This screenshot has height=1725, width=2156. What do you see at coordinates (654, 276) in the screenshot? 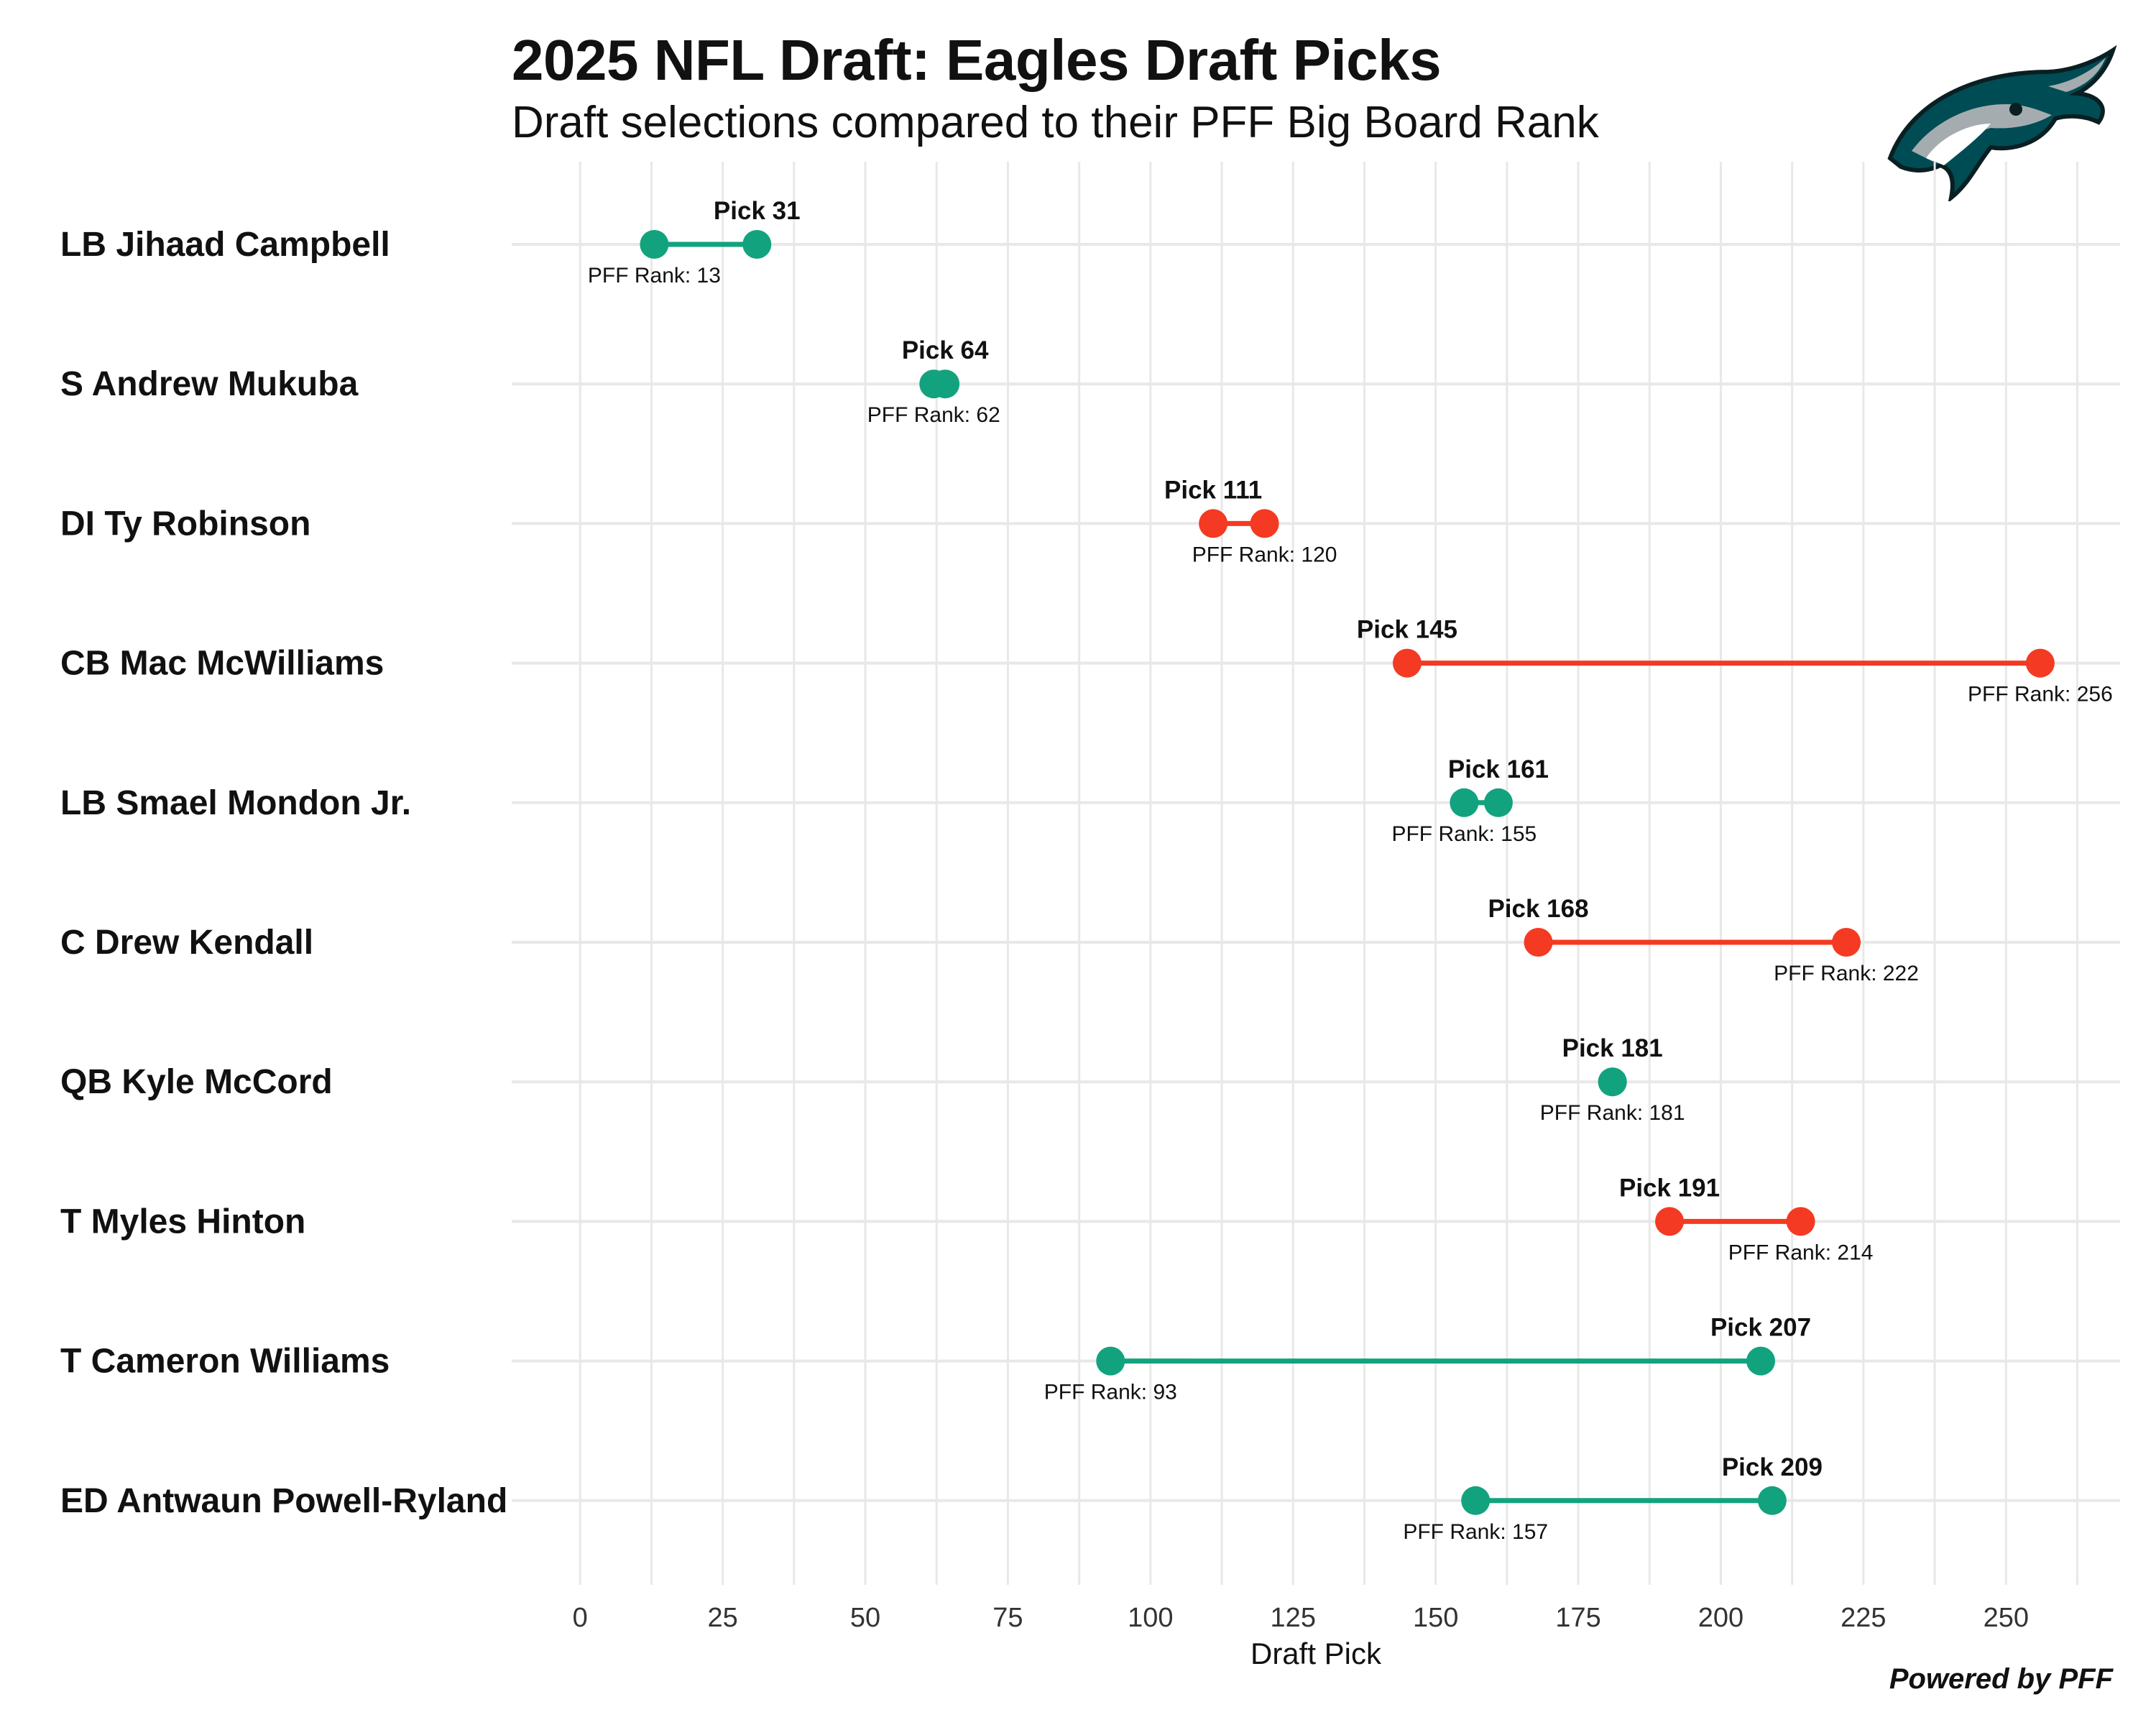
I see `pff-rank-label: PFF Rank: 13` at bounding box center [654, 276].